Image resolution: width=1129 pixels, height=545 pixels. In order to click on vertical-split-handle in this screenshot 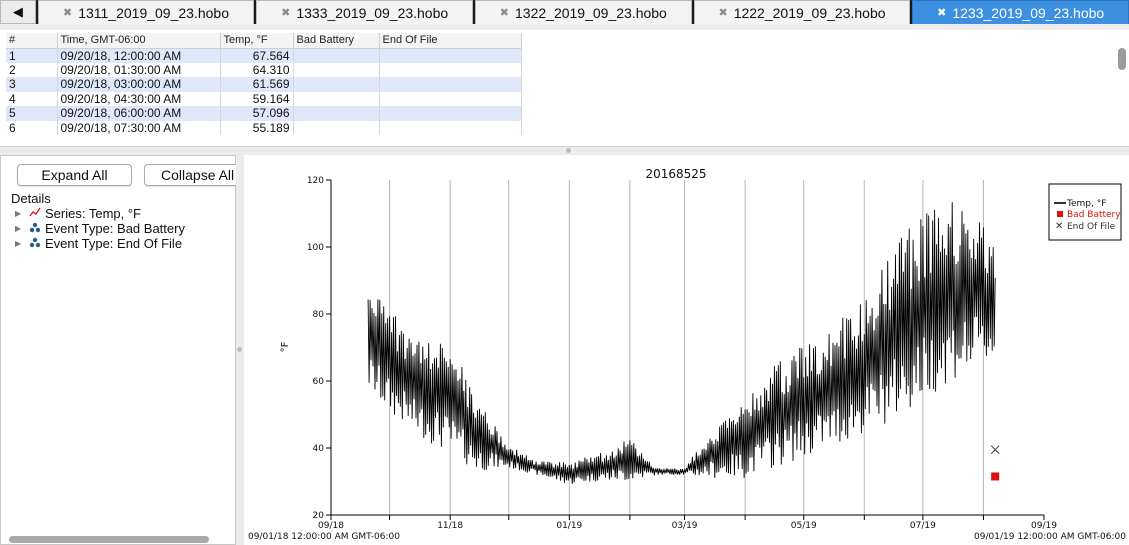, I will do `click(240, 350)`.